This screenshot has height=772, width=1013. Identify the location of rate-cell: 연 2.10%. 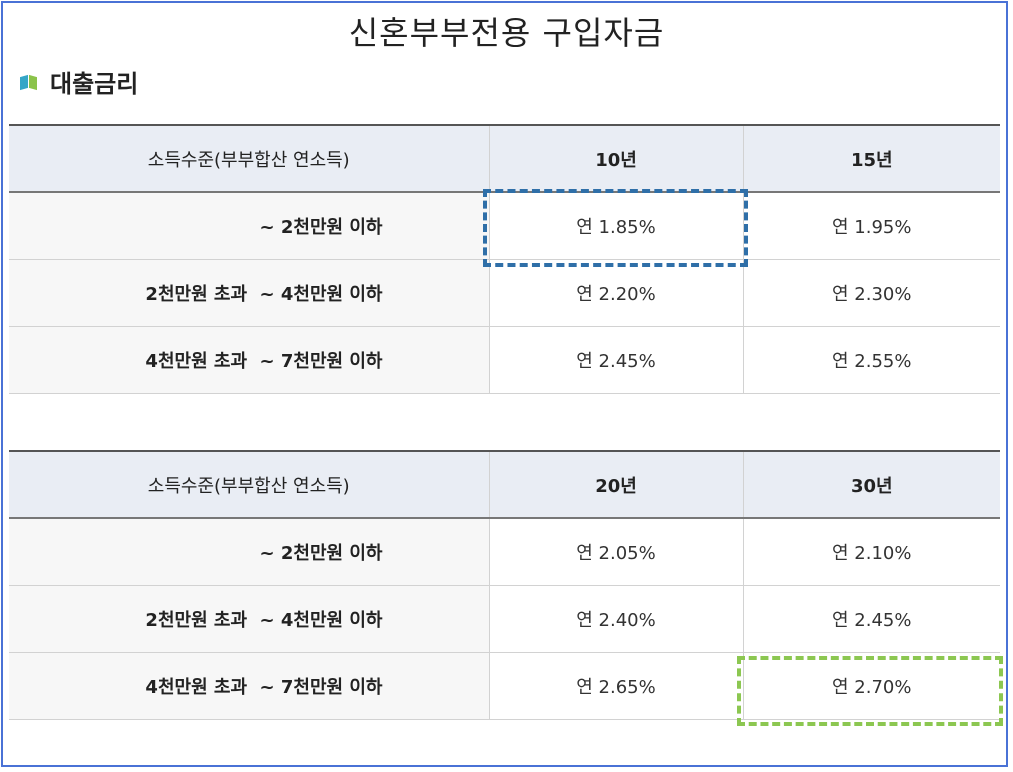
(871, 552).